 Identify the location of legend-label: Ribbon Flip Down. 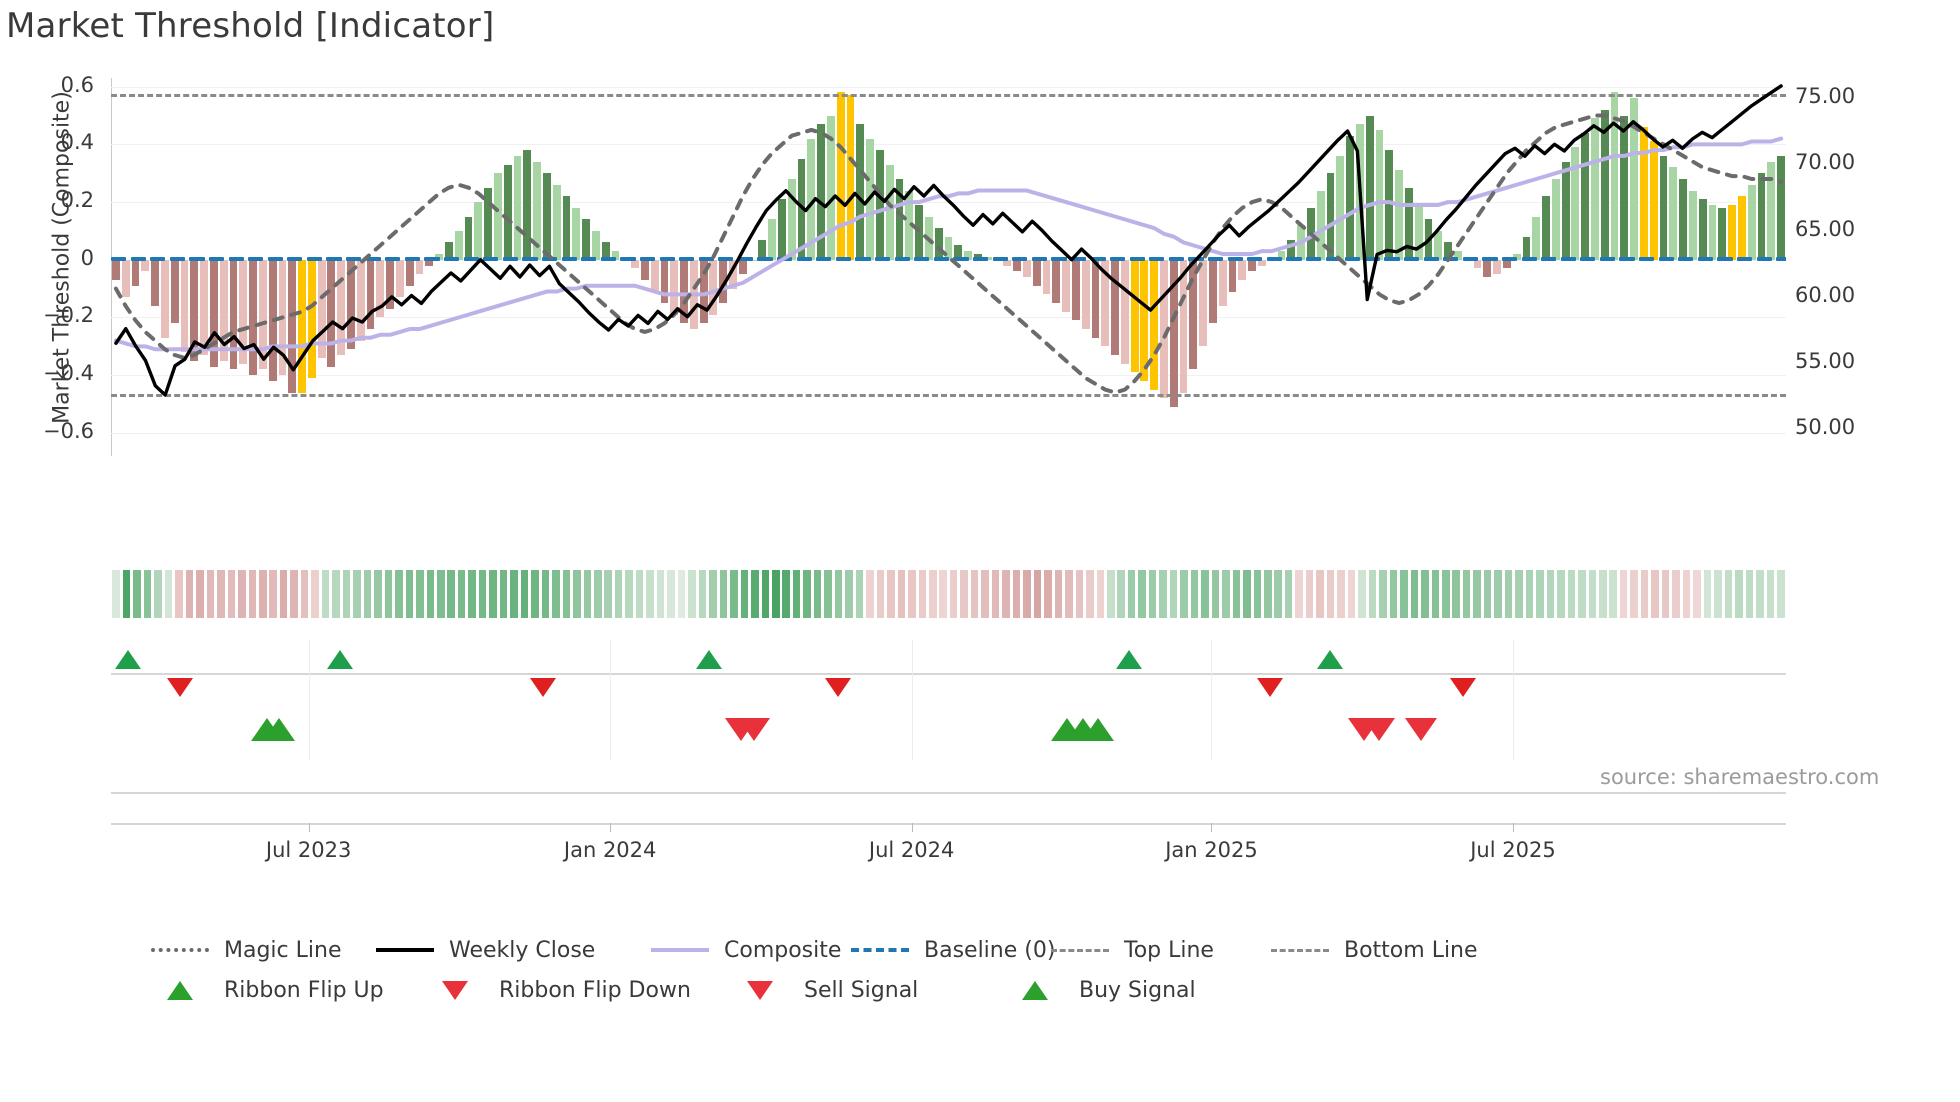
(595, 990).